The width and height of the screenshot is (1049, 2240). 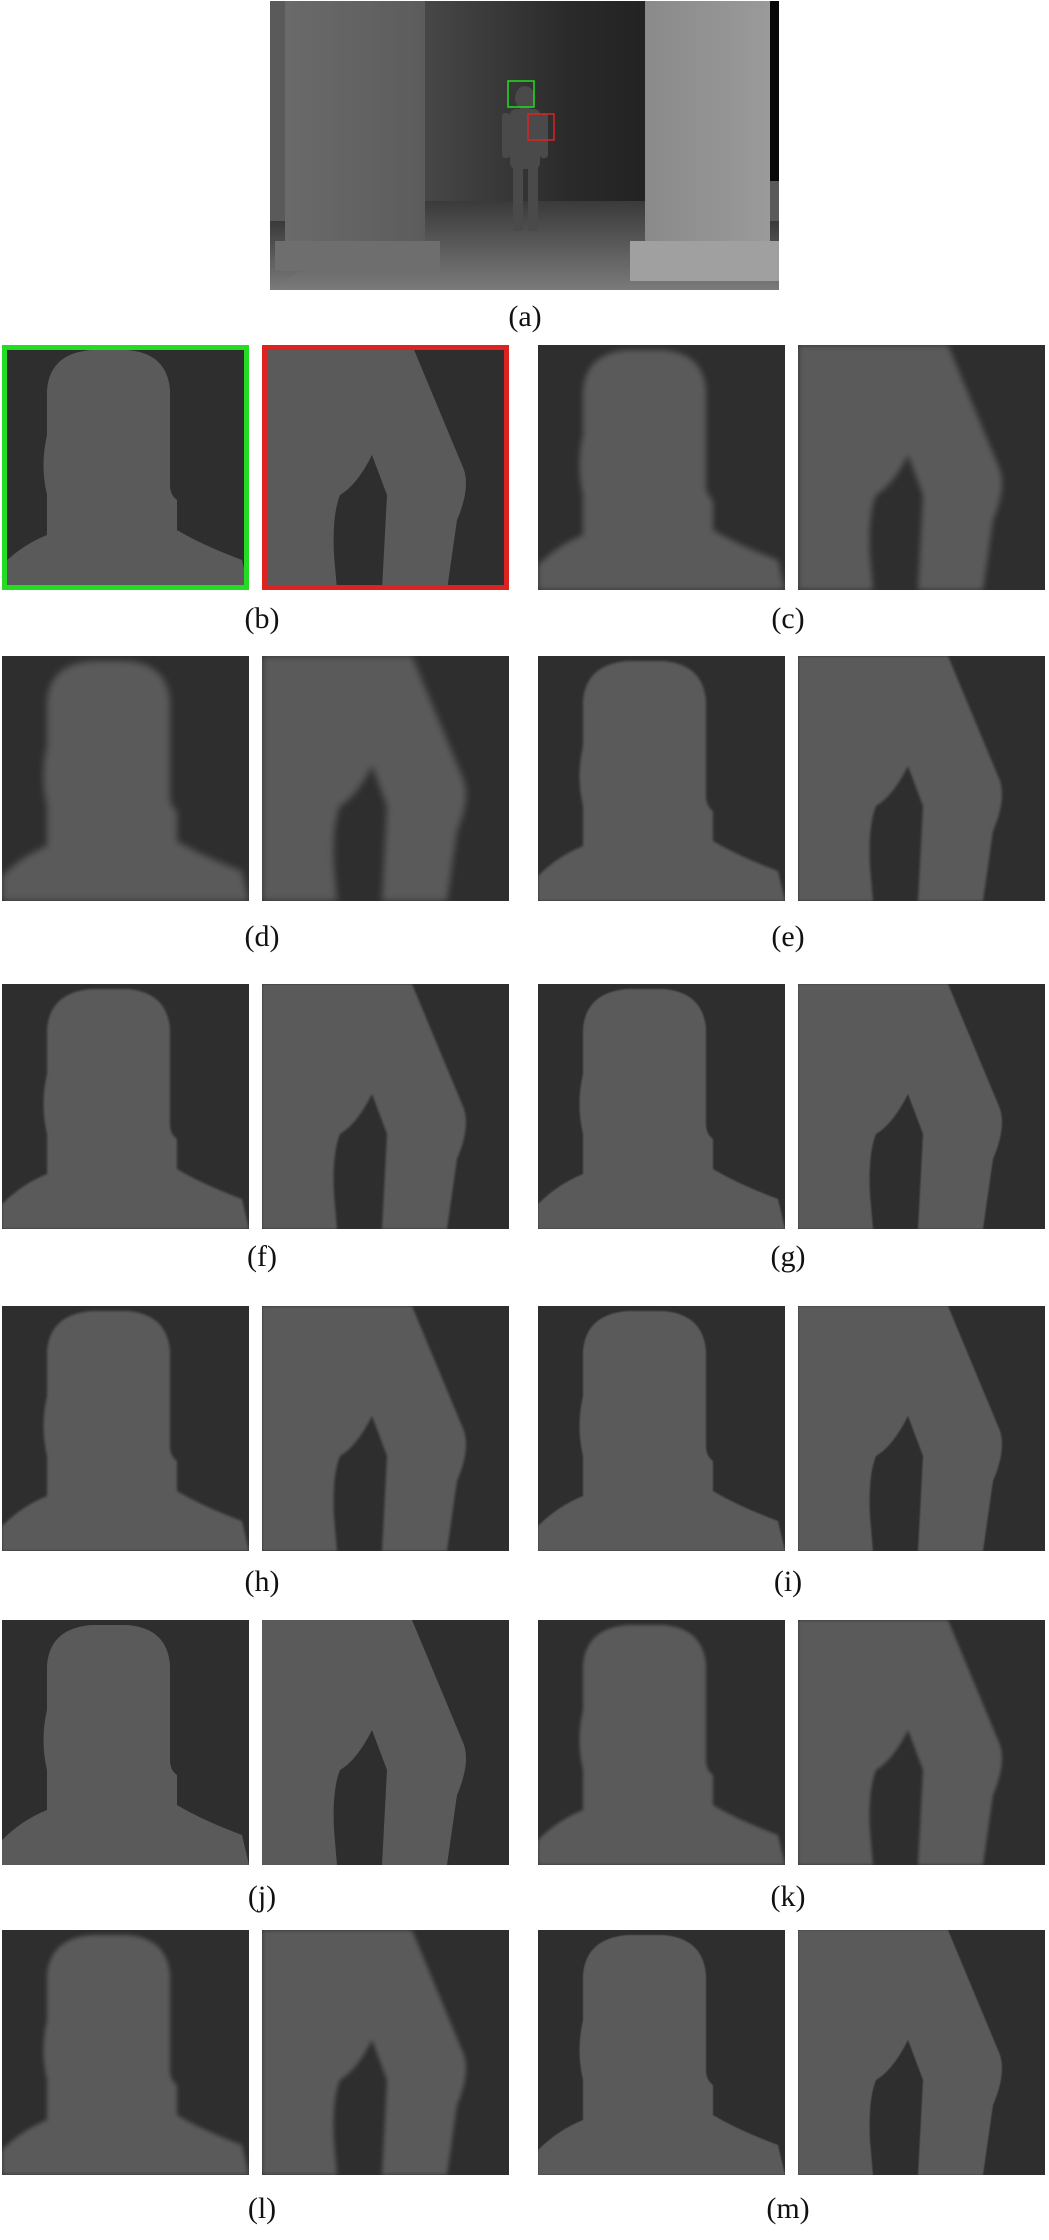 I want to click on panel-j-leg-crop, so click(x=385, y=1742).